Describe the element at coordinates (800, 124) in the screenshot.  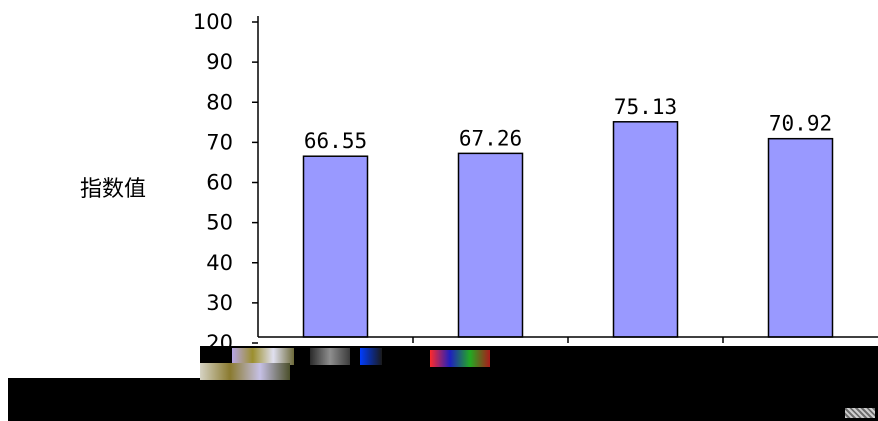
I see `bar-value-label: 70.92` at that location.